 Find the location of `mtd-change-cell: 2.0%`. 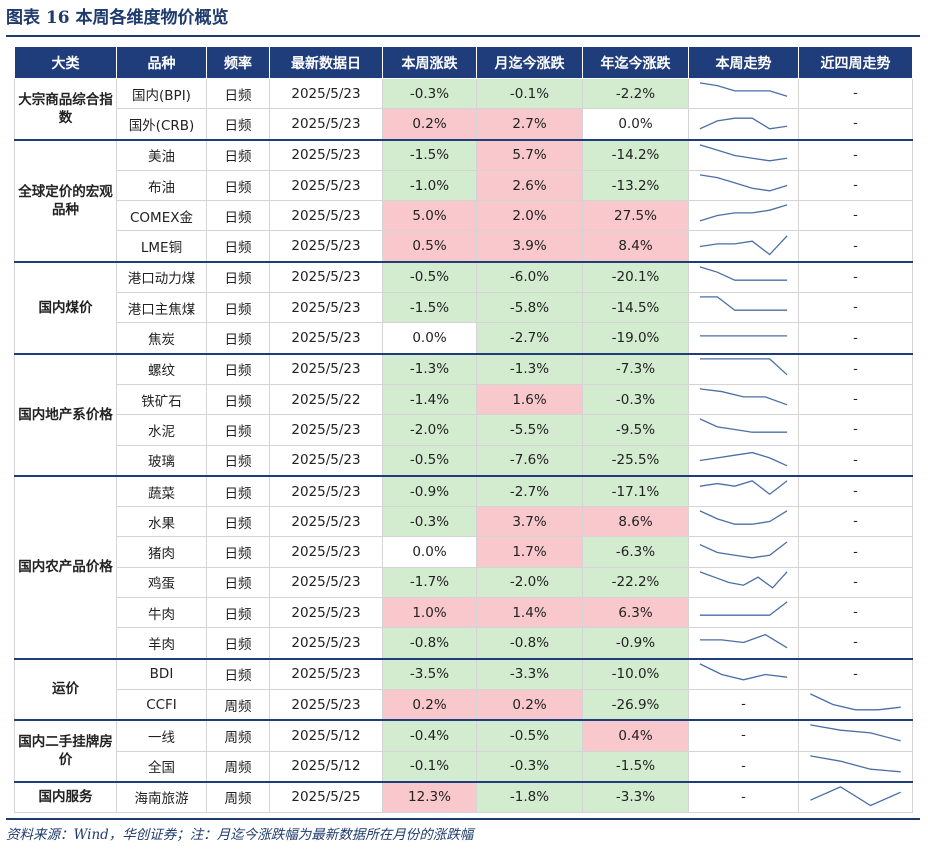

mtd-change-cell: 2.0% is located at coordinates (529, 216).